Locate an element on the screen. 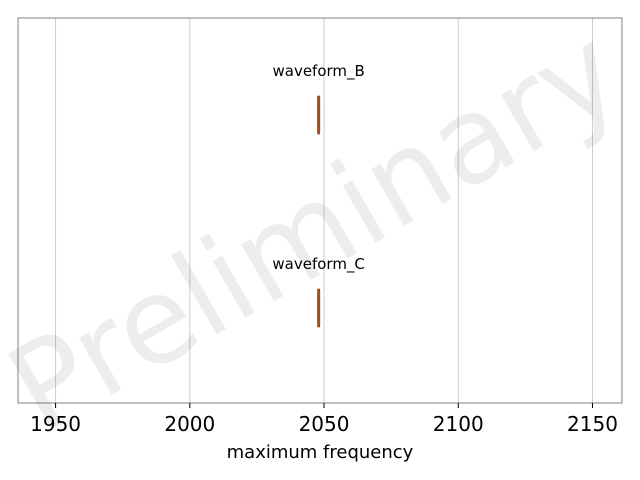  row-label-waveform_B: waveform_B is located at coordinates (318, 71).